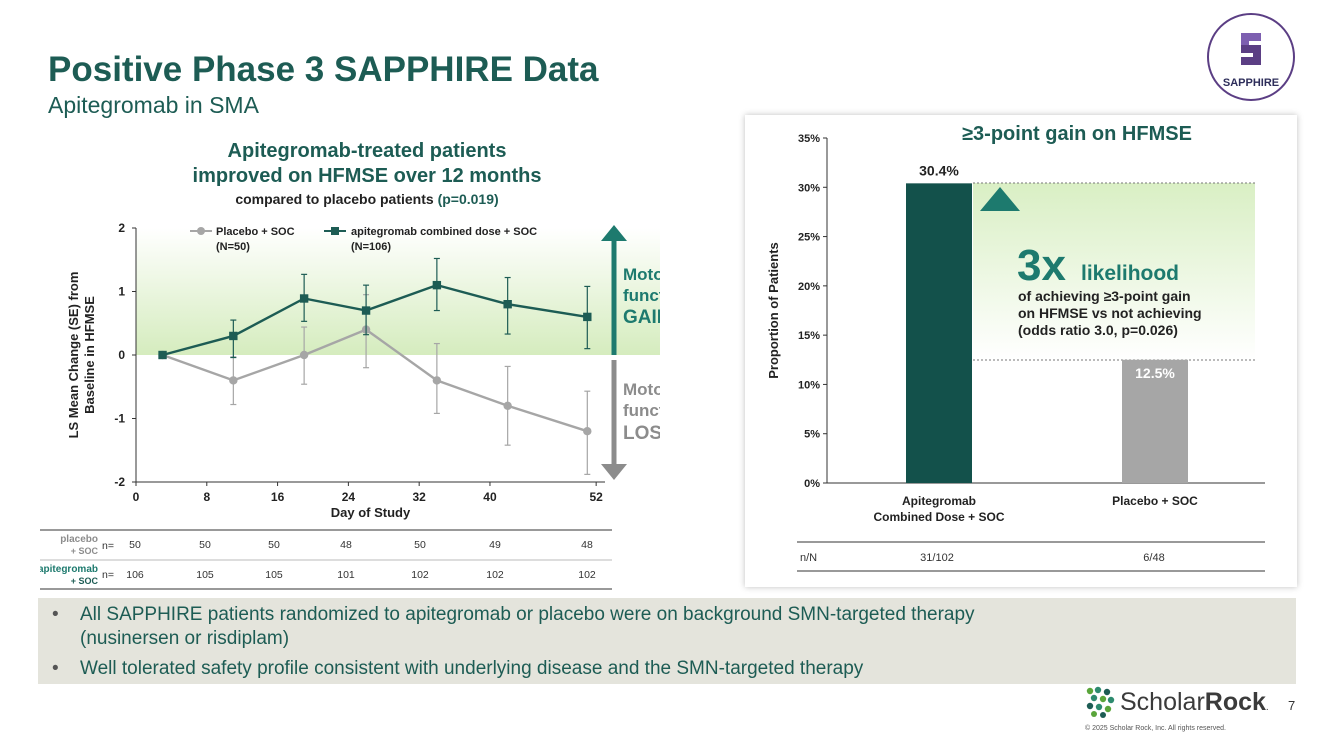 This screenshot has width=1333, height=749. I want to click on legend-apitegromab-label: apitegromab combined dose + SOC, so click(444, 232).